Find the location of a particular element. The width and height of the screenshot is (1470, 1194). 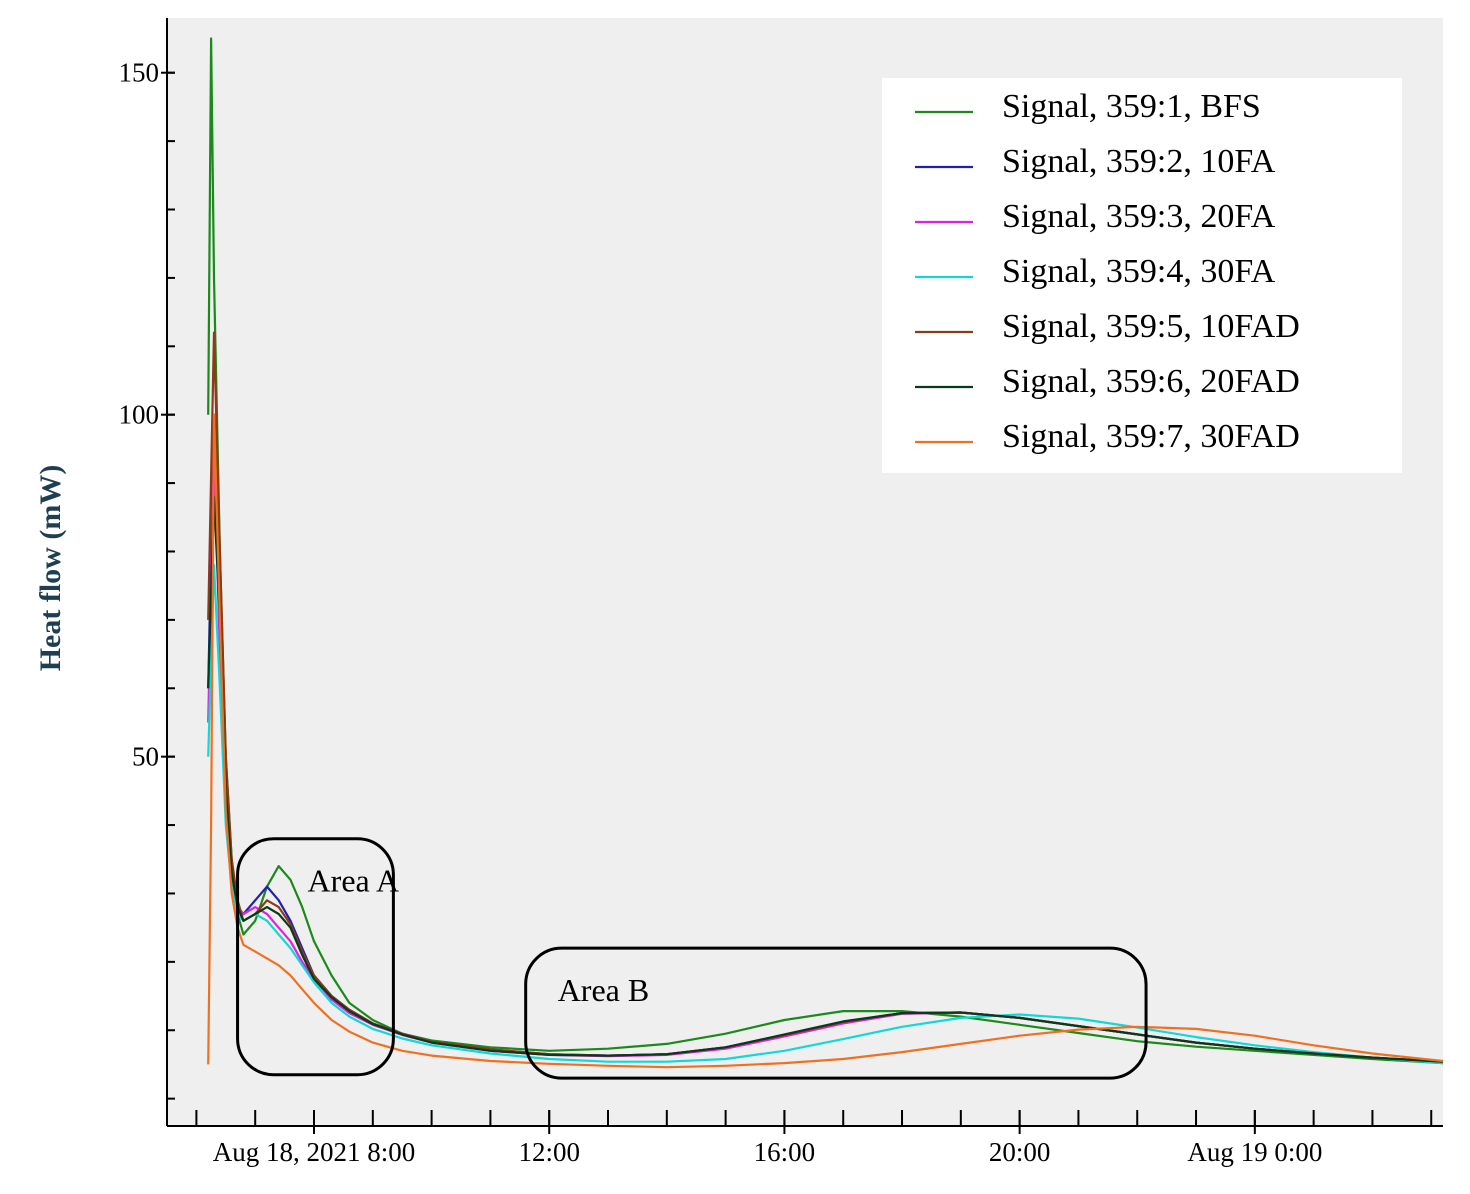

x-tick-label: 16:00 is located at coordinates (785, 1152).